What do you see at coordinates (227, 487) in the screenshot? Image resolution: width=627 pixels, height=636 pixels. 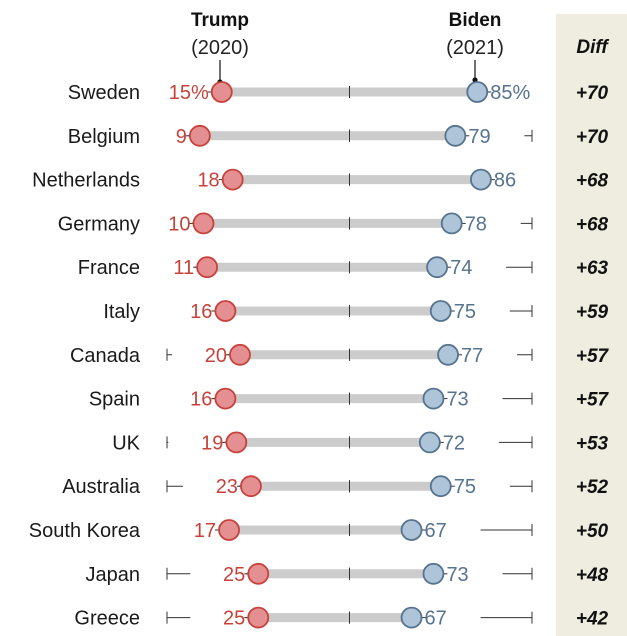 I see `trump-value-label: 23` at bounding box center [227, 487].